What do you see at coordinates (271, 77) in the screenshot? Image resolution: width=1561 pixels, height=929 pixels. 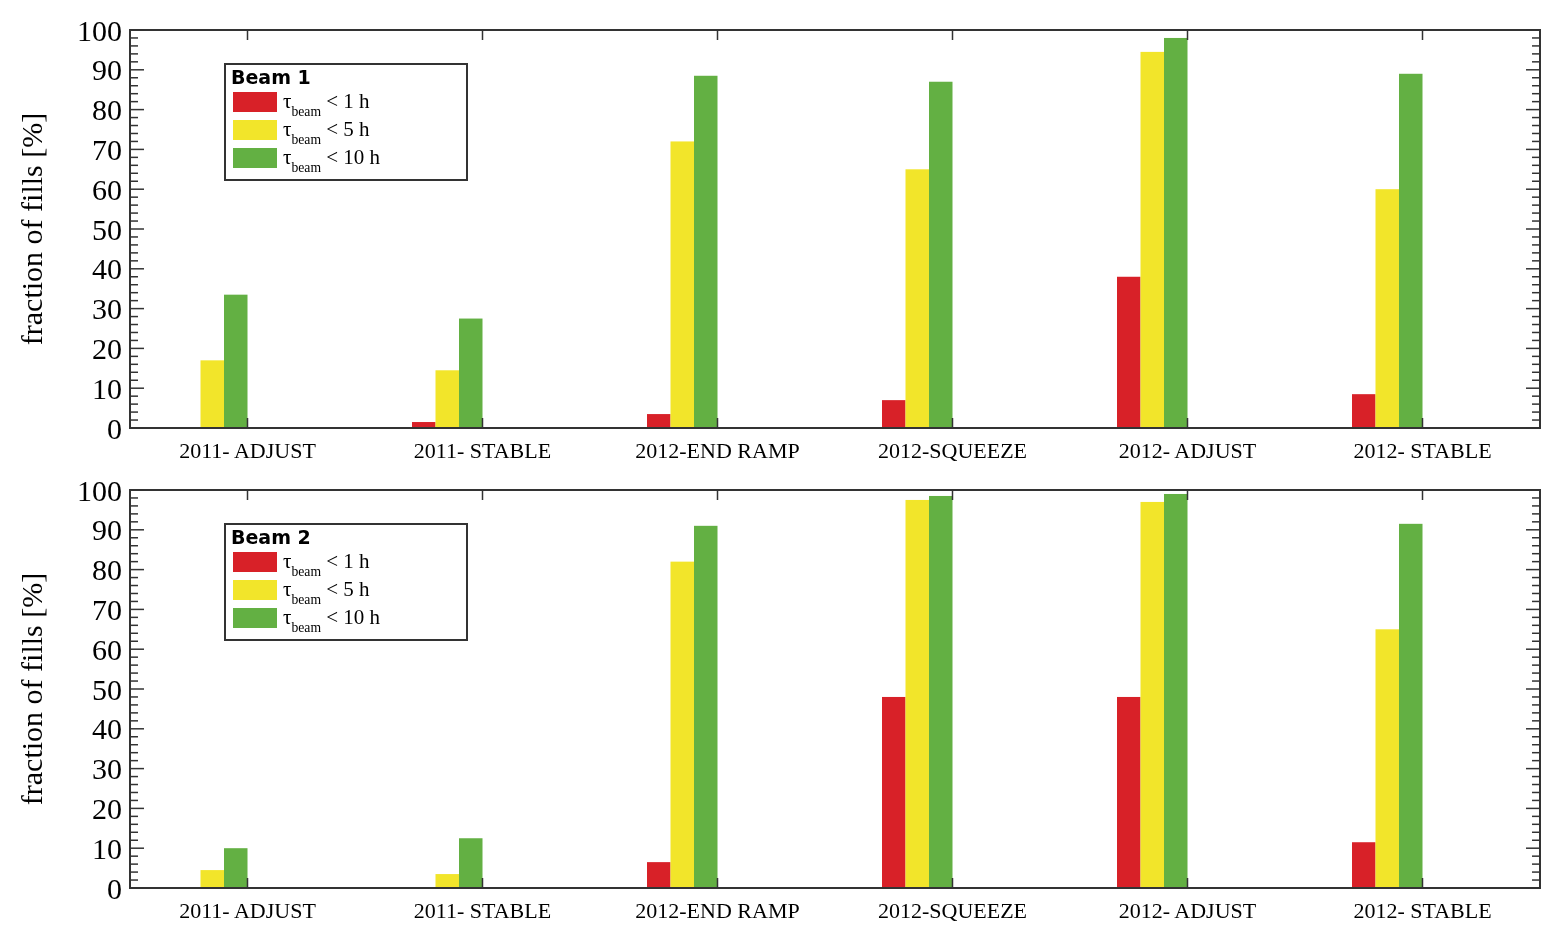 I see `legend-title: Beam 1` at bounding box center [271, 77].